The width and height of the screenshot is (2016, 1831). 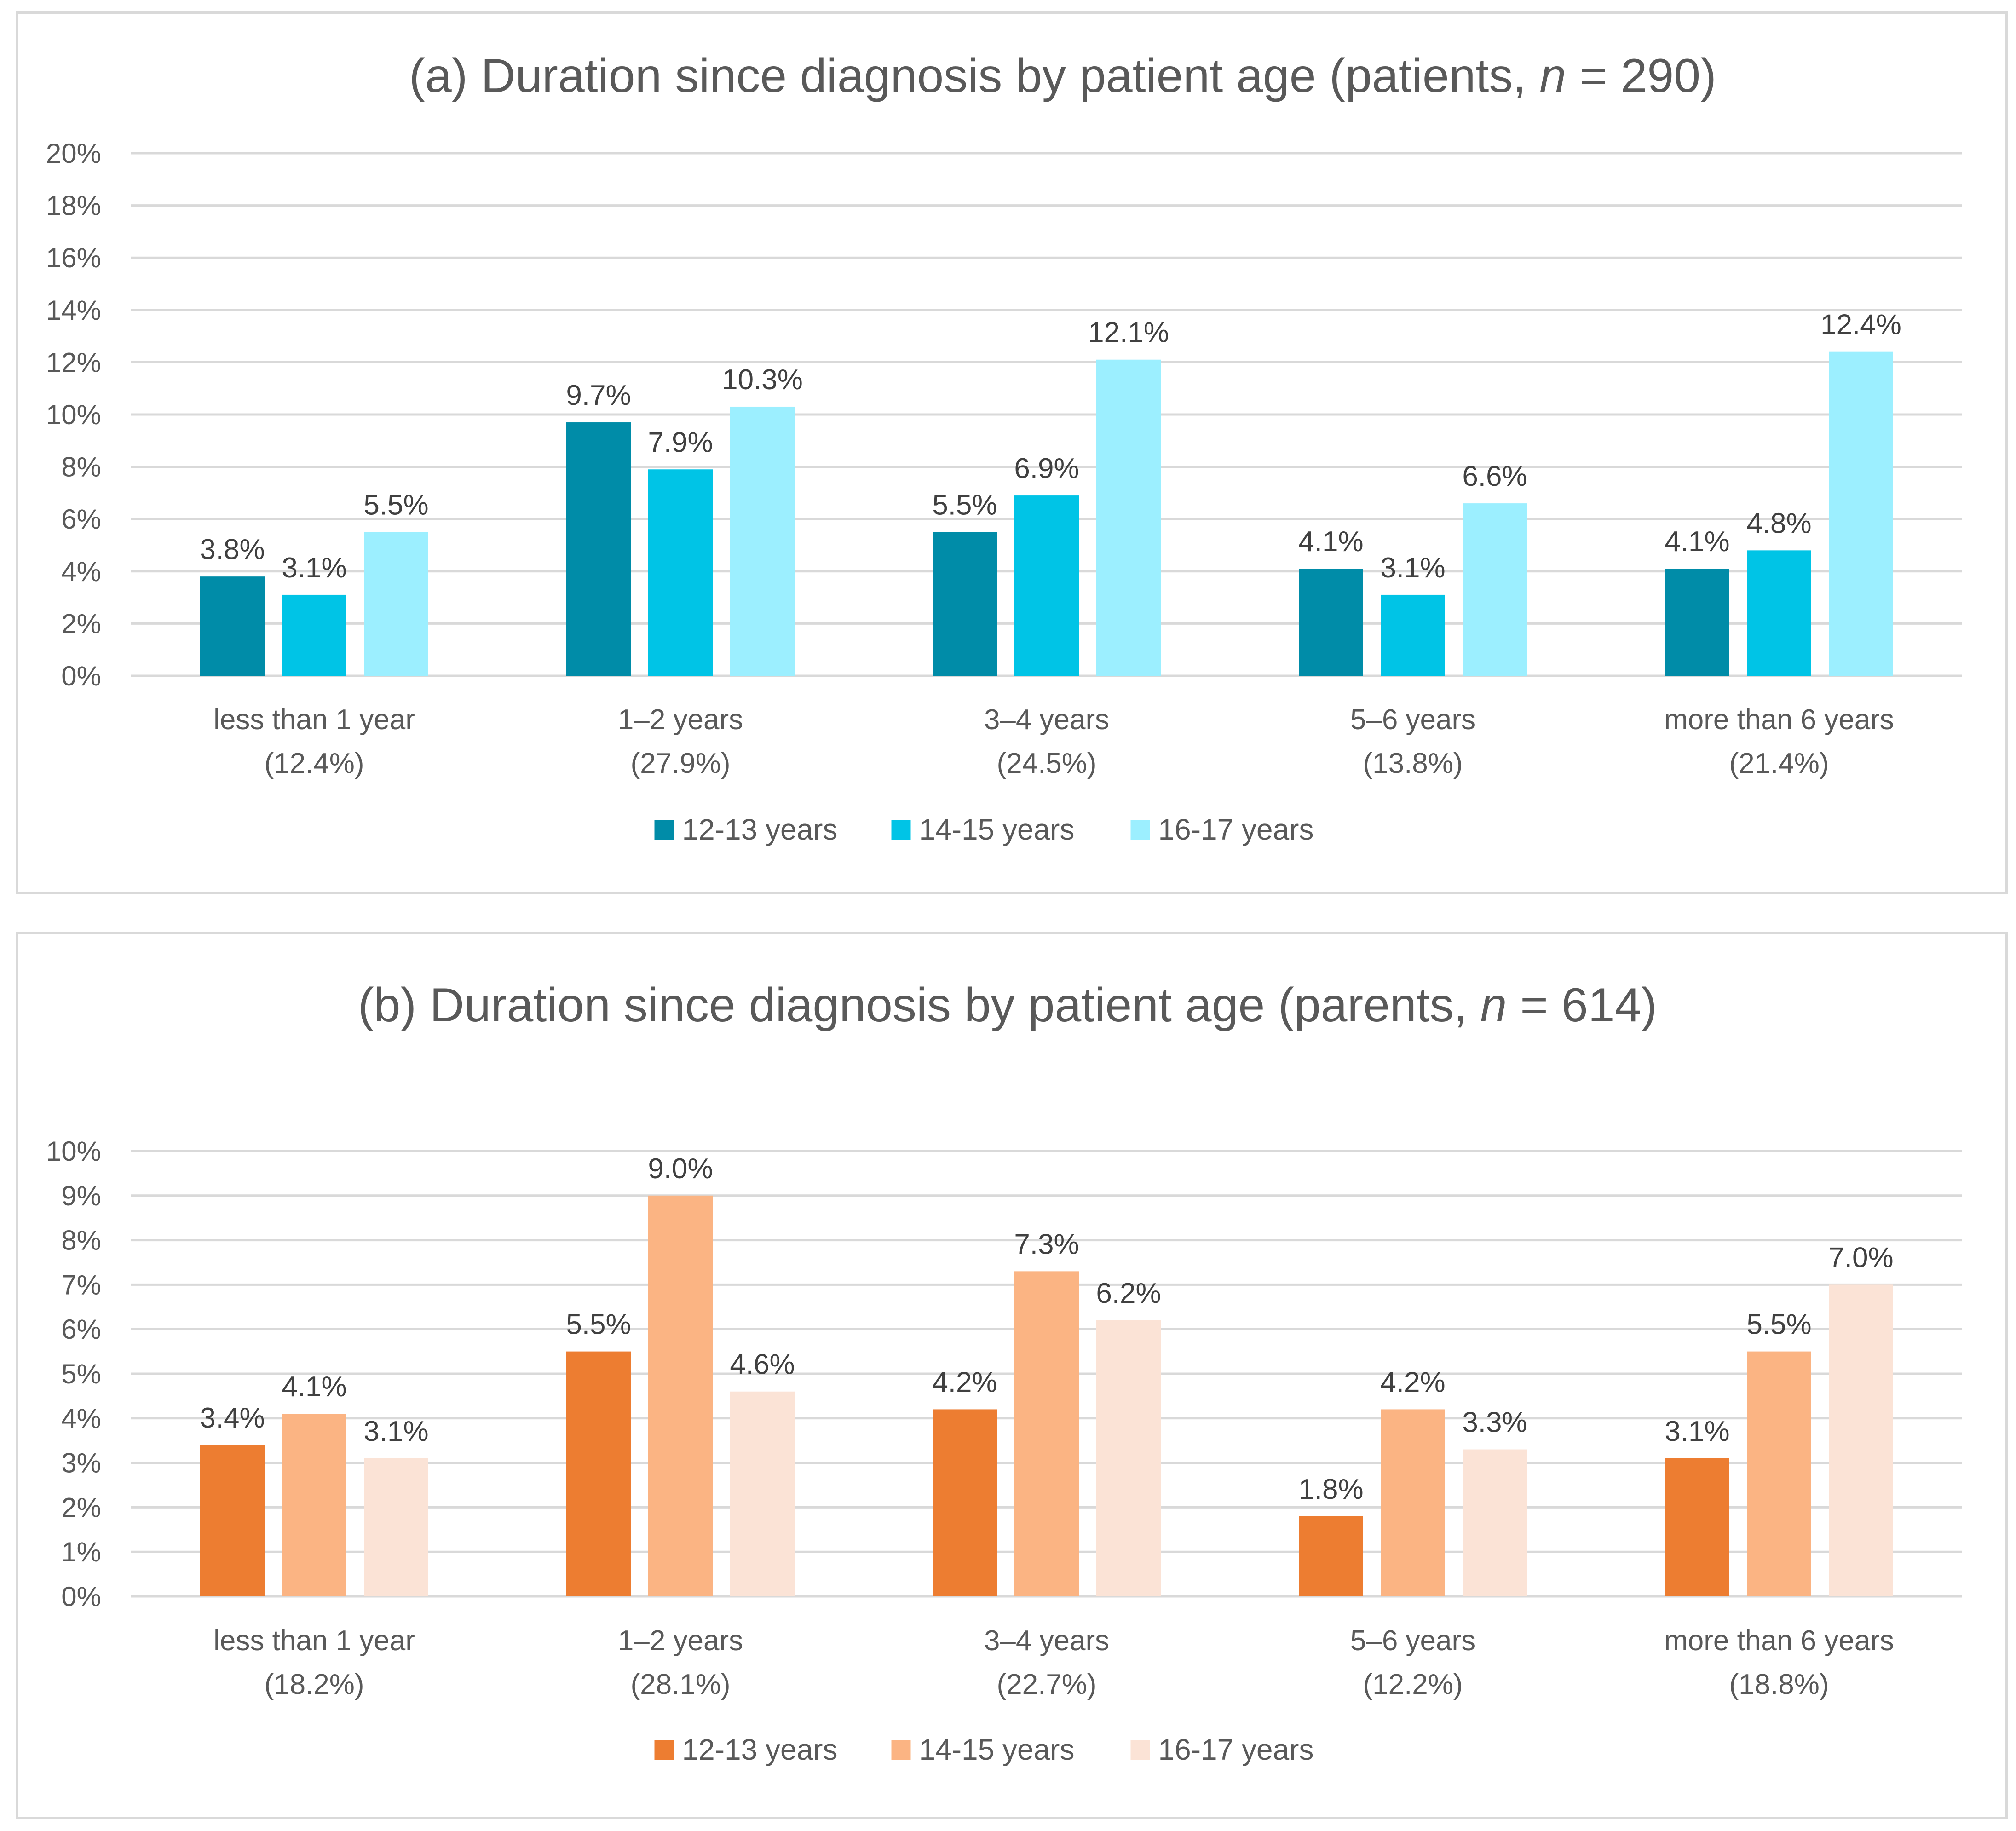 What do you see at coordinates (997, 1749) in the screenshot?
I see `chart-b-legend-label: 14-15 years` at bounding box center [997, 1749].